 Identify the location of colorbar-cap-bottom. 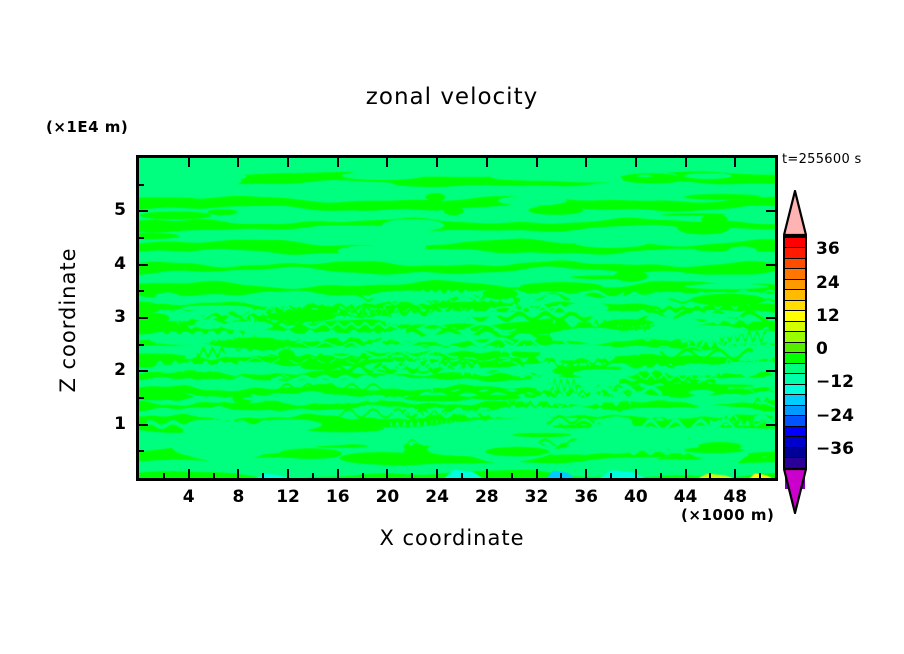
(795, 490).